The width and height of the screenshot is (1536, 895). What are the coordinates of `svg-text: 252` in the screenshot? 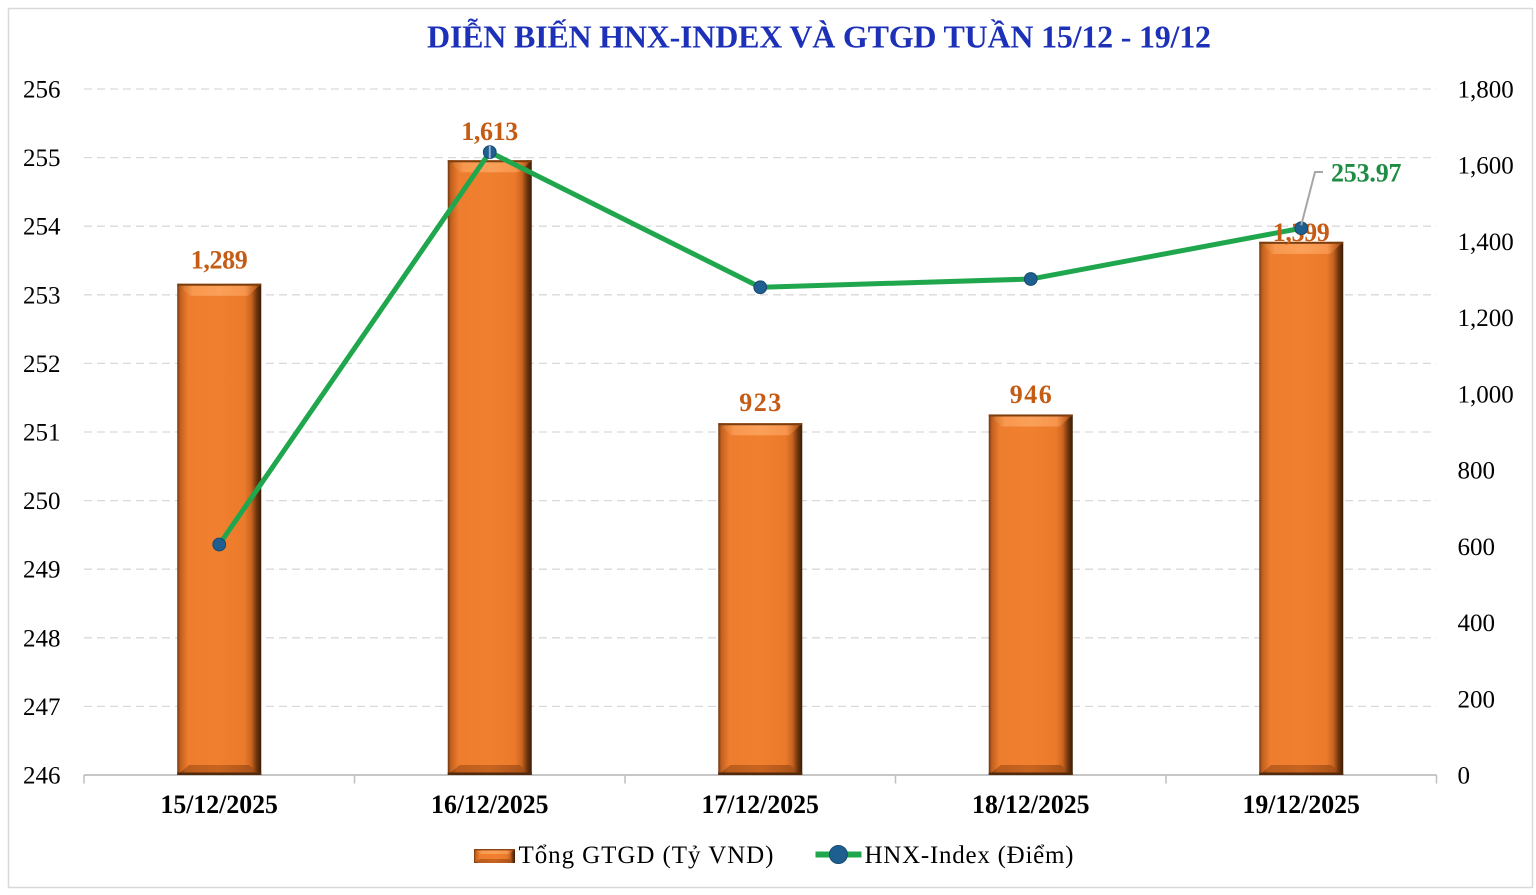 It's located at (42, 364).